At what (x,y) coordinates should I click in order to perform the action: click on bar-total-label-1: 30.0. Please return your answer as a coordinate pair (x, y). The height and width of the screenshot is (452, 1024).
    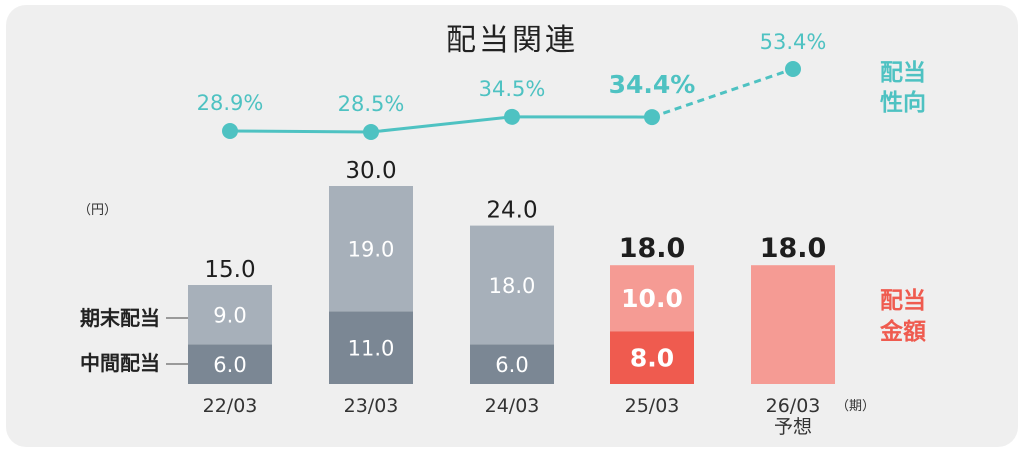
    Looking at the image, I should click on (370, 171).